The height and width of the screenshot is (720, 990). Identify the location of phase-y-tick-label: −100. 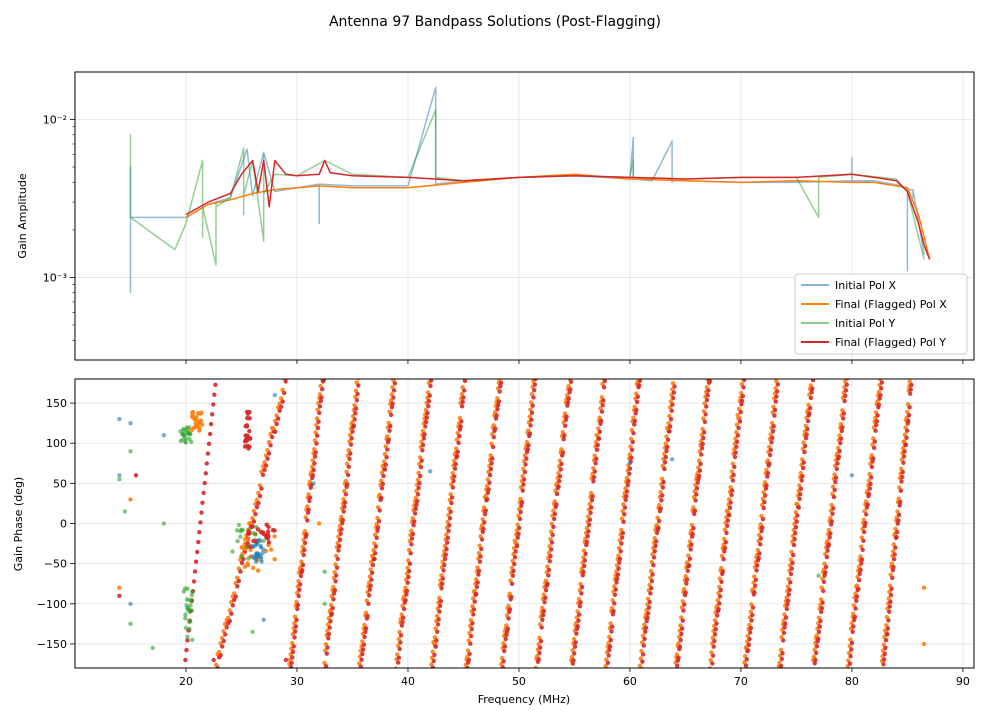
(52, 604).